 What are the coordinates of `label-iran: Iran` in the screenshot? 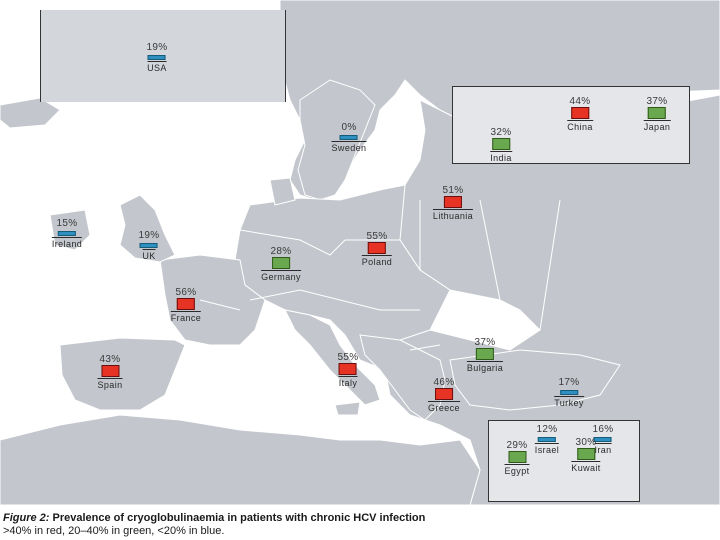 It's located at (603, 449).